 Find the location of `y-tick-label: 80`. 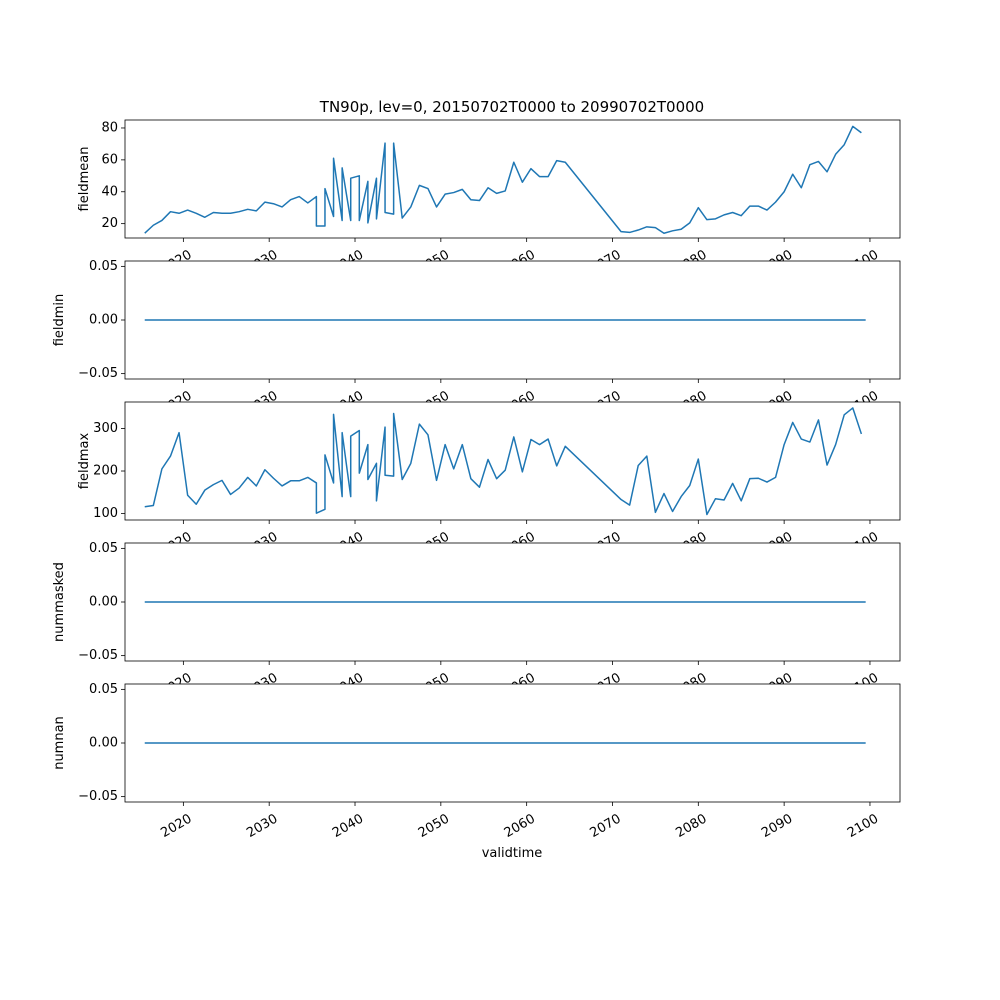

y-tick-label: 80 is located at coordinates (109, 127).